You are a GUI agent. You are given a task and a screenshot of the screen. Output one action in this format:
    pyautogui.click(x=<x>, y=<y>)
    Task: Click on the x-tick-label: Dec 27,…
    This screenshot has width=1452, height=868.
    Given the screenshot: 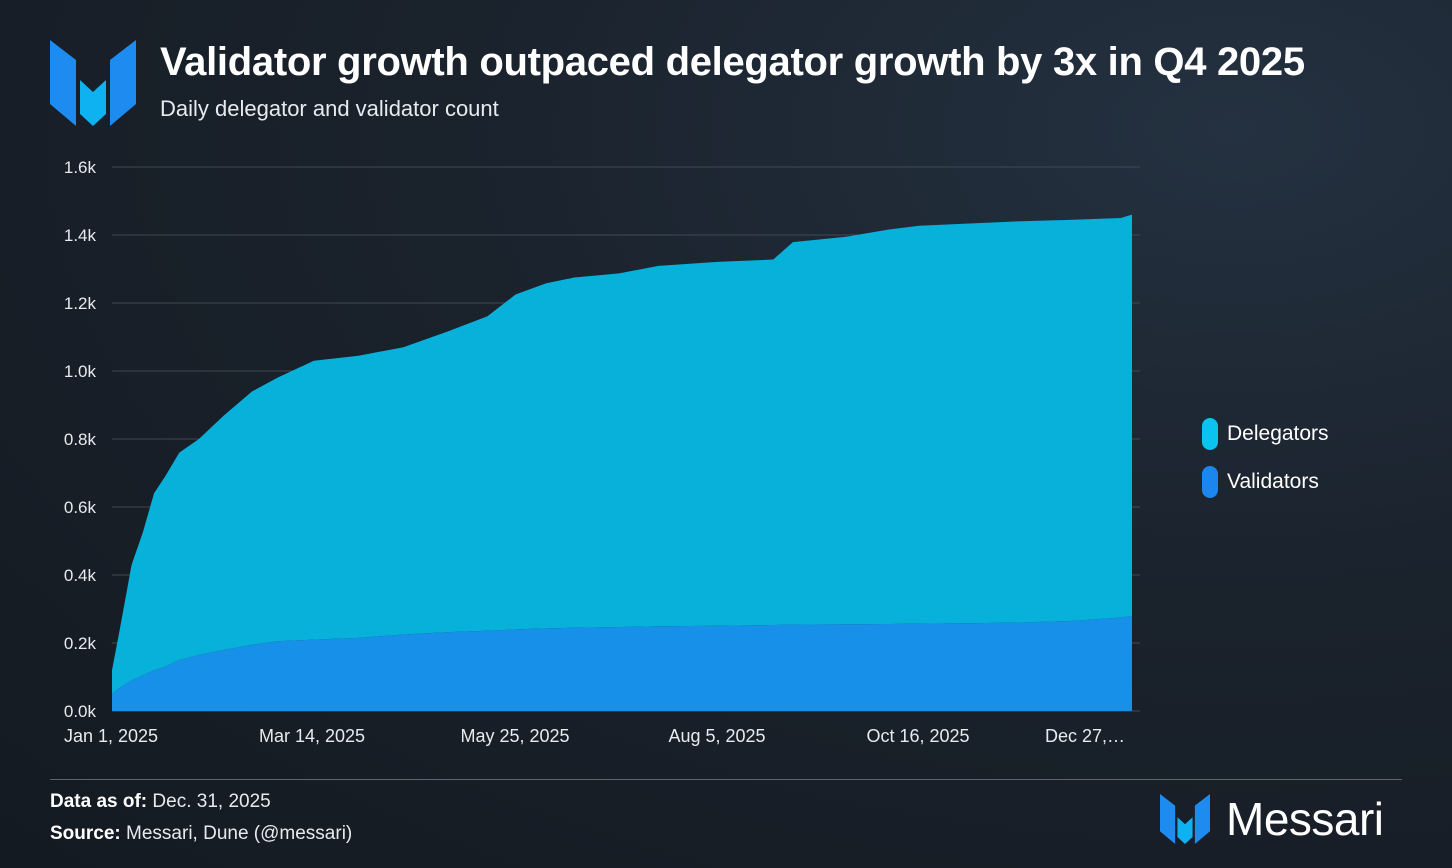 What is the action you would take?
    pyautogui.click(x=1085, y=736)
    